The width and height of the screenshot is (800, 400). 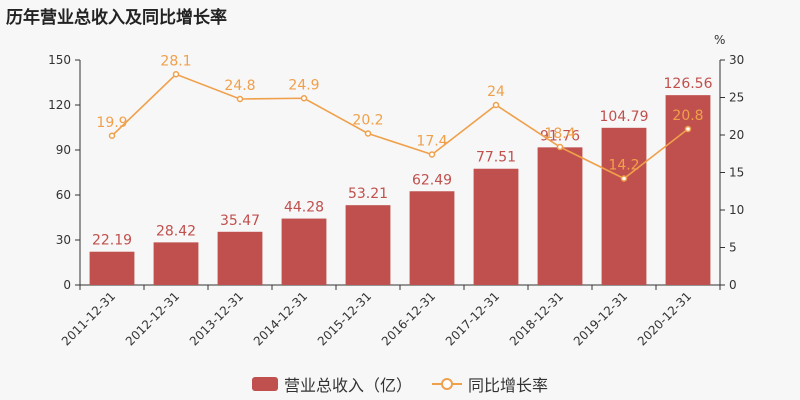 I want to click on legend-label-revenue: 营业总收入（亿）, so click(x=347, y=385).